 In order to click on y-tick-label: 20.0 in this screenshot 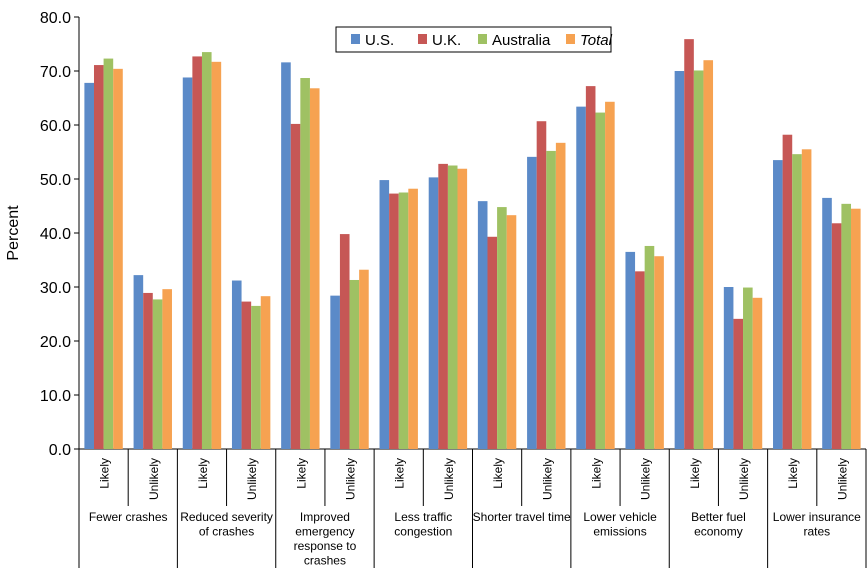, I will do `click(55, 342)`.